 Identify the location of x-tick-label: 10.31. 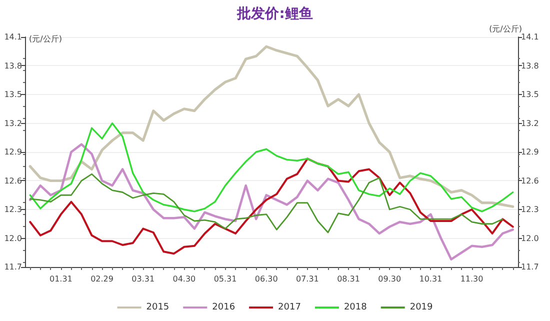
(430, 279).